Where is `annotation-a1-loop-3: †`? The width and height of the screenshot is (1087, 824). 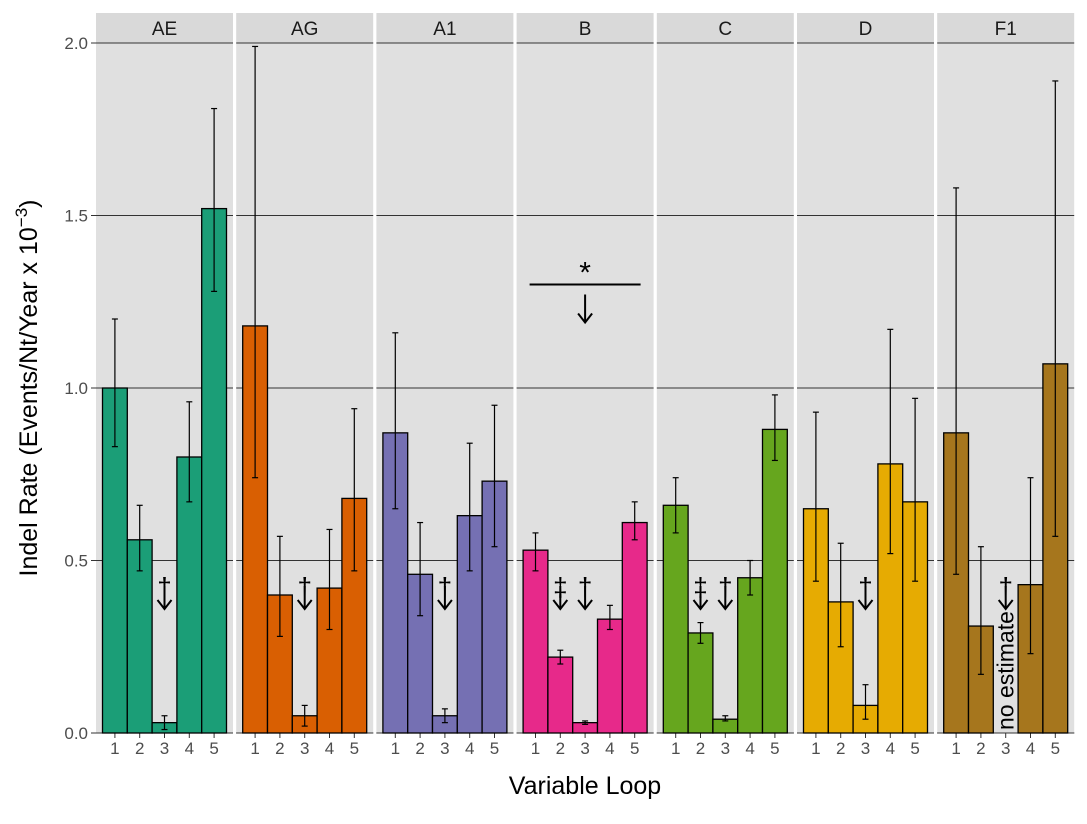
annotation-a1-loop-3: † is located at coordinates (445, 591).